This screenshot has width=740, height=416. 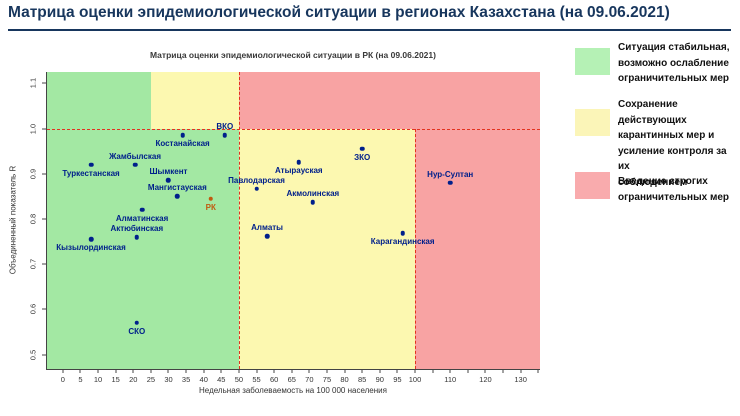 I want to click on y-axis-title: Объединенный показатель R, so click(x=13, y=220).